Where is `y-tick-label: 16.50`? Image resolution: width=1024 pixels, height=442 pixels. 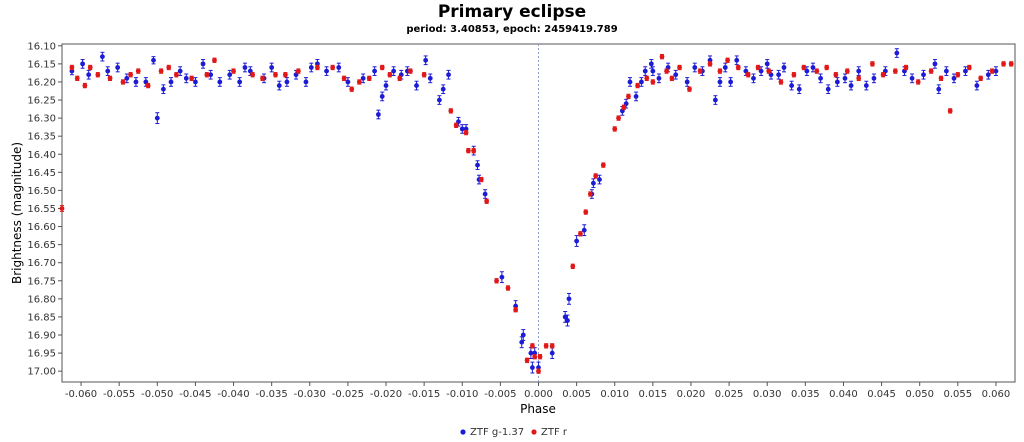 y-tick-label: 16.50 is located at coordinates (41, 191).